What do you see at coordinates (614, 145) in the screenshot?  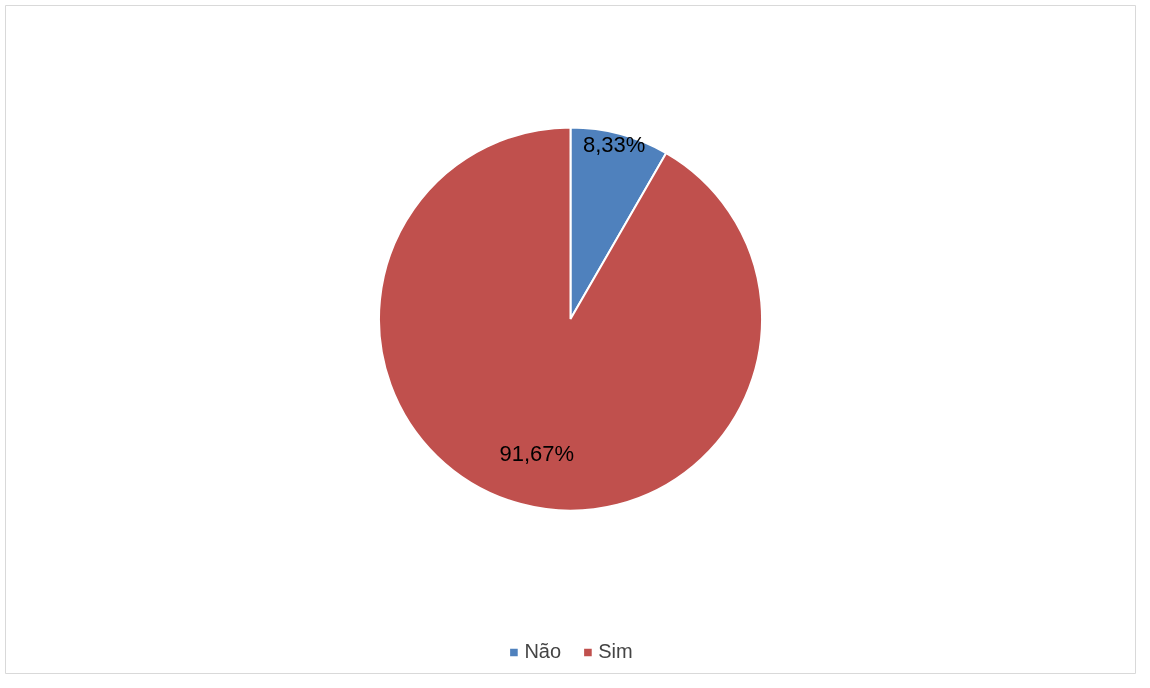 I see `data-label: 8,33%` at bounding box center [614, 145].